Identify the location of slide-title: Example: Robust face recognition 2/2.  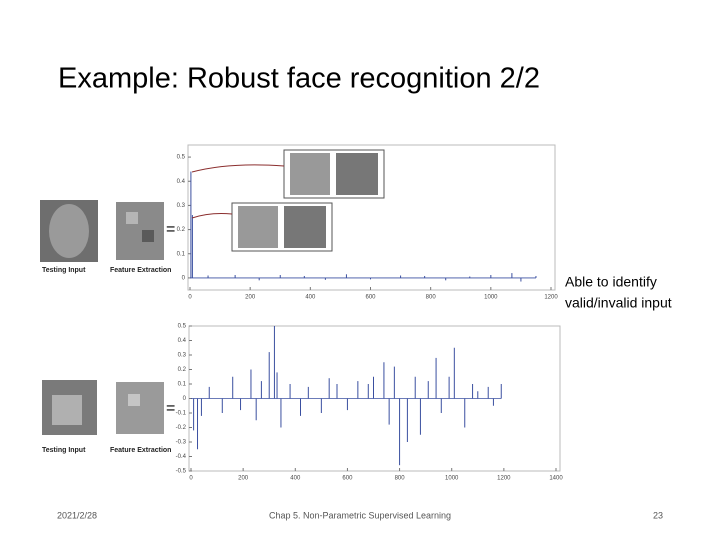
(299, 79).